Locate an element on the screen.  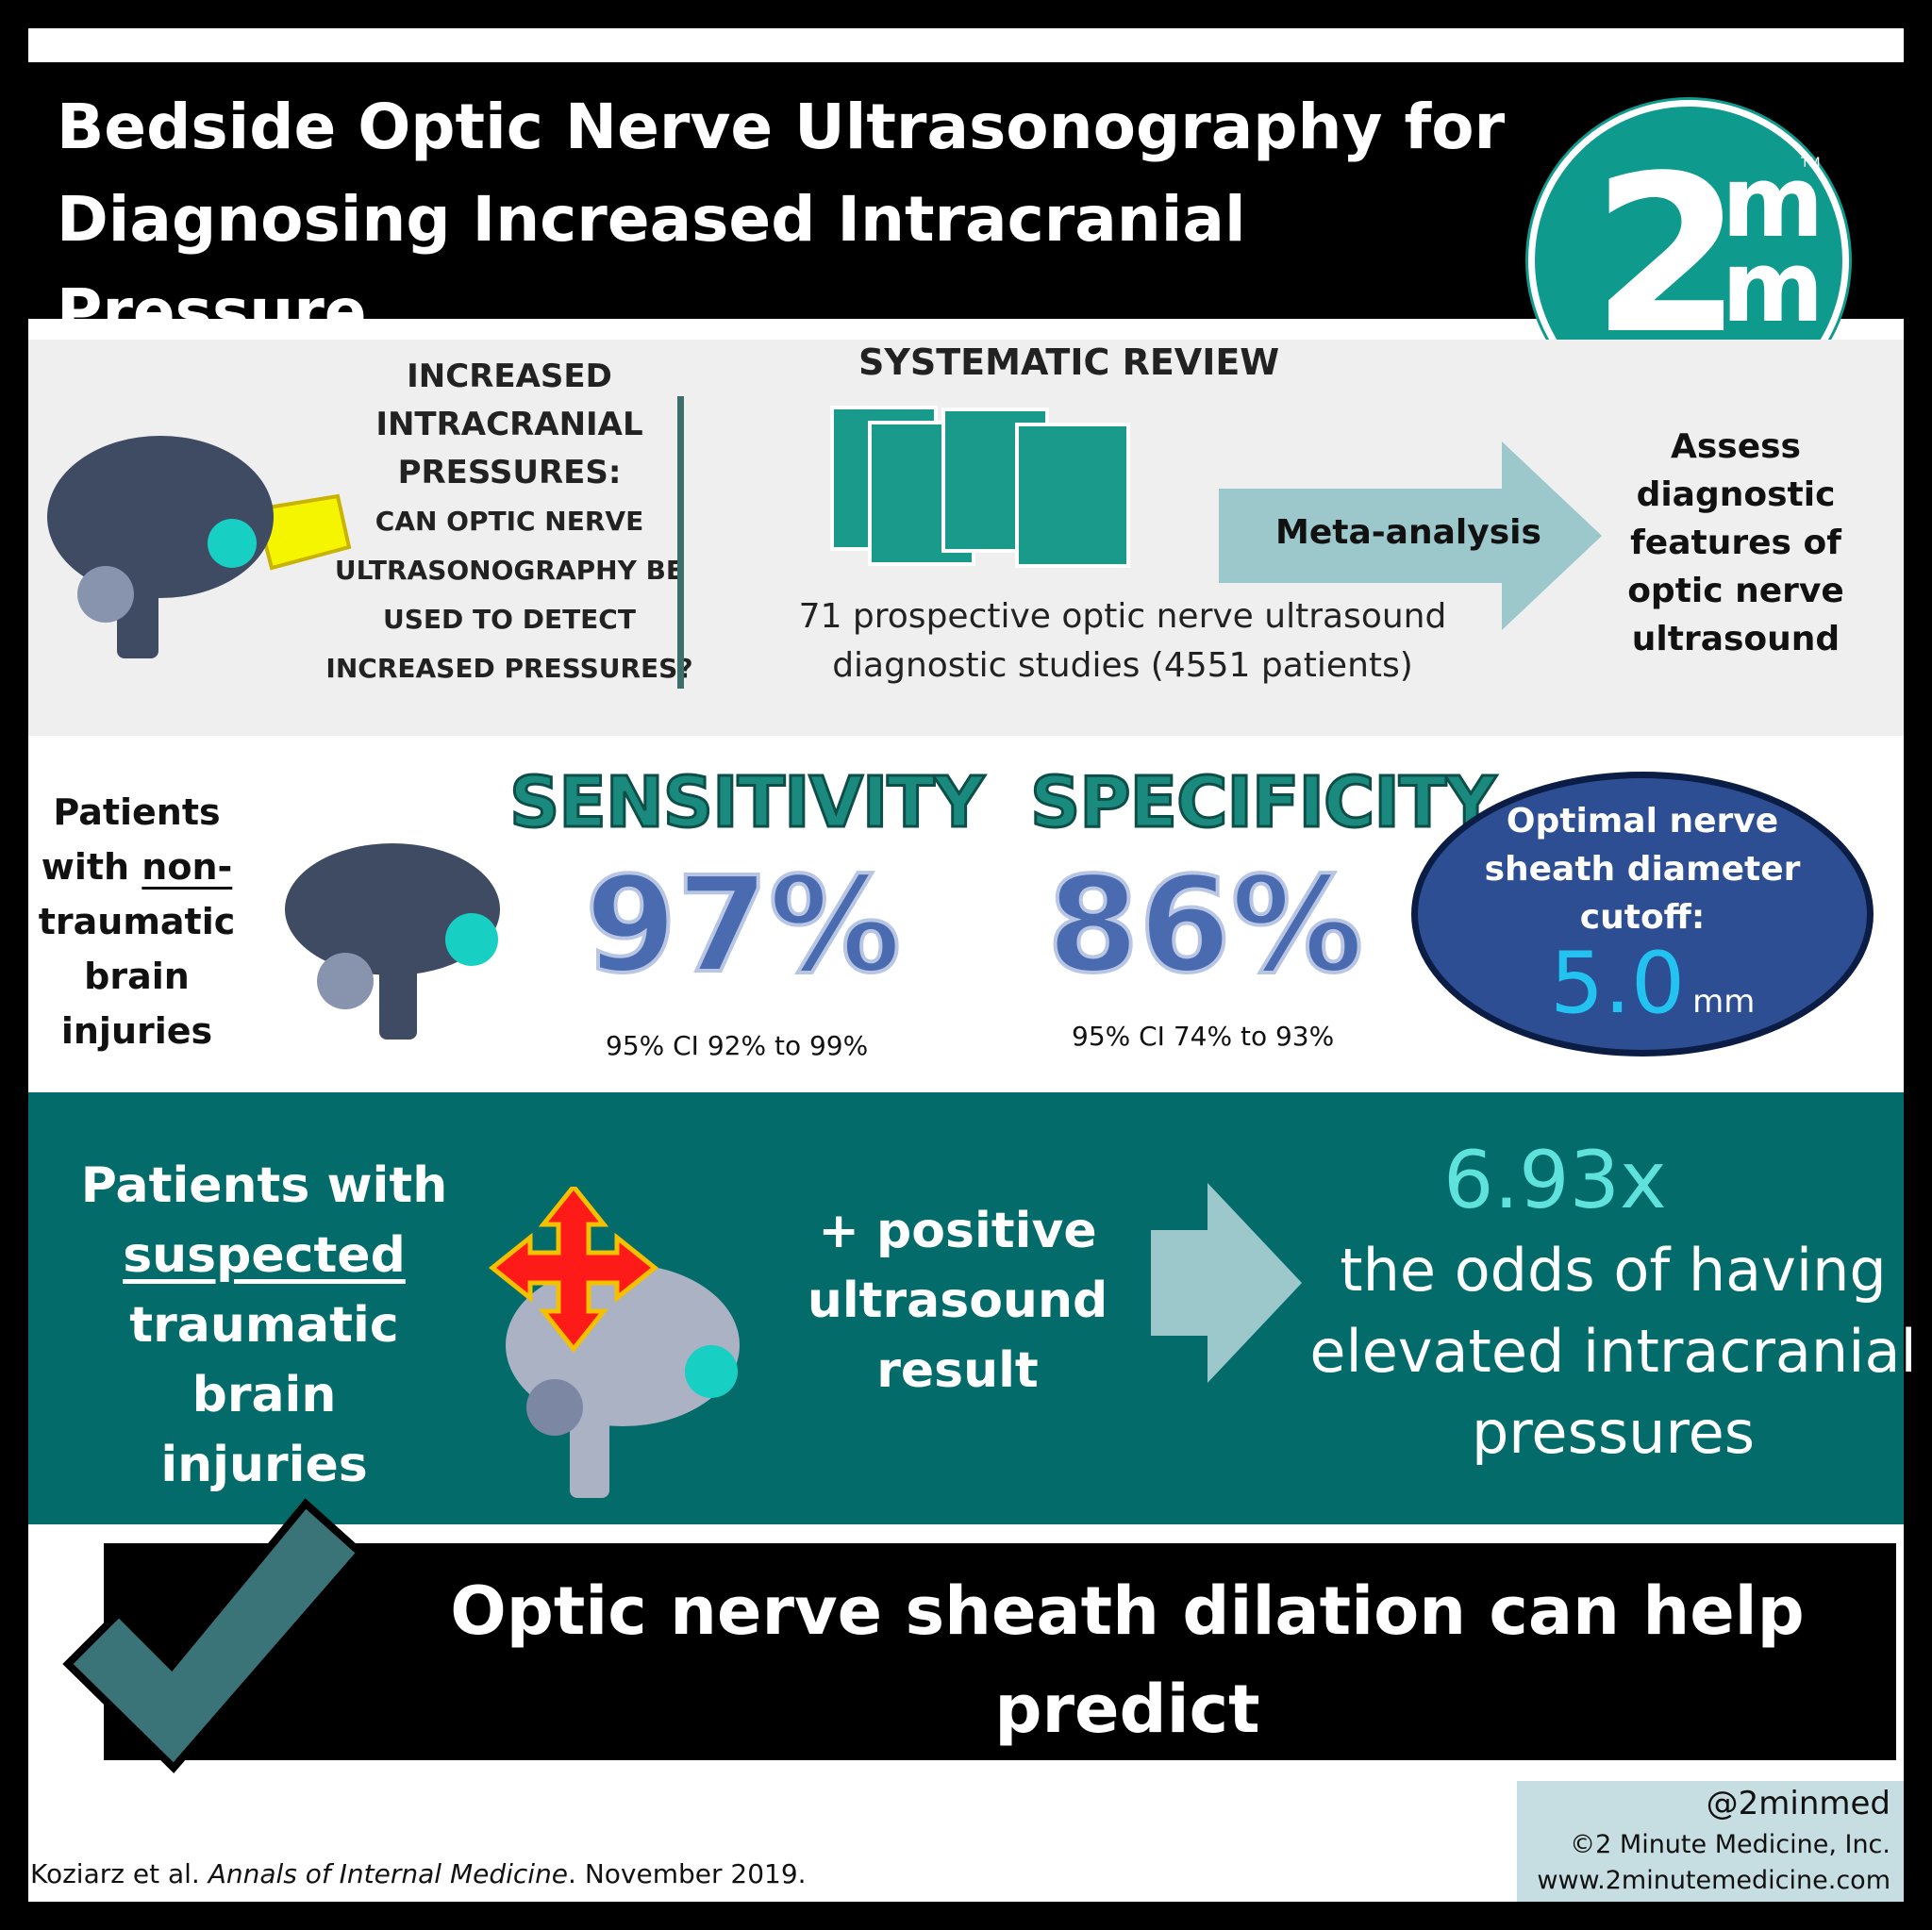
studies-line-1: 71 prospective optic nerve ultrasound is located at coordinates (1123, 616).